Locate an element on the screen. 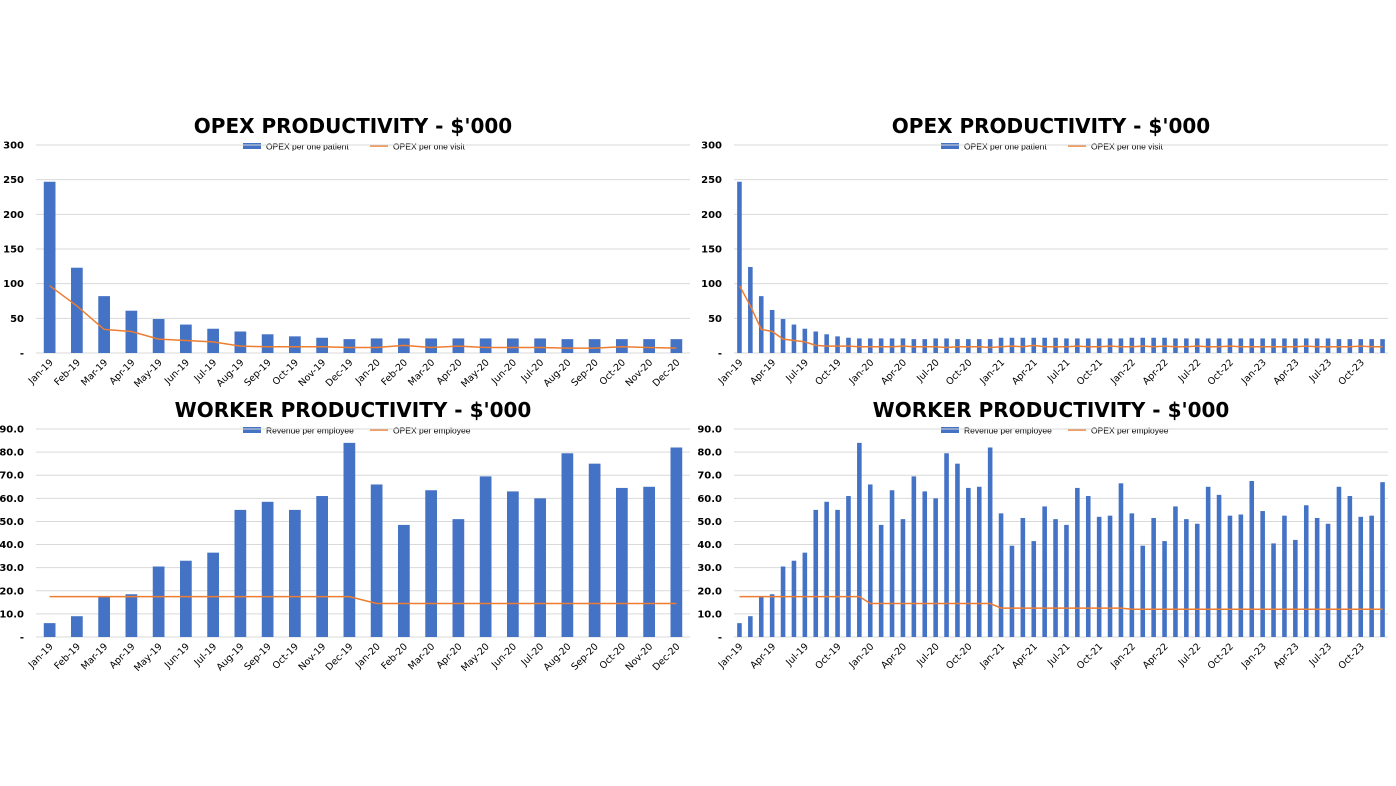  x-tick-label: Apr-20 is located at coordinates (894, 656).